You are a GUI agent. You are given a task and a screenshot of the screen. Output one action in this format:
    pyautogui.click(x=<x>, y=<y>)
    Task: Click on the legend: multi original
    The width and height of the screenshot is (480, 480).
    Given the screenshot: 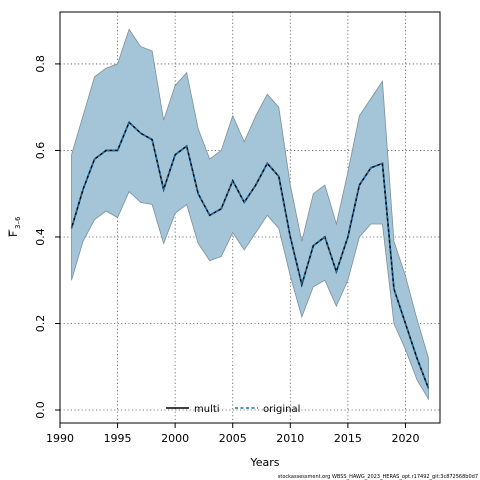 What is the action you would take?
    pyautogui.click(x=233, y=409)
    